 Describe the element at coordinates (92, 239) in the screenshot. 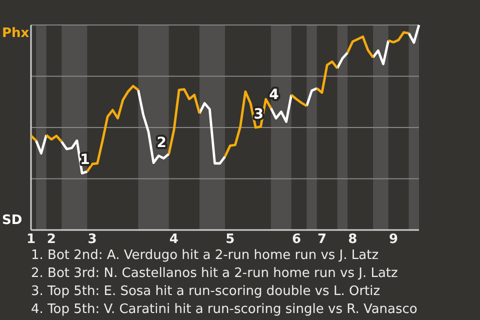

I see `x-tick-label: 3` at that location.